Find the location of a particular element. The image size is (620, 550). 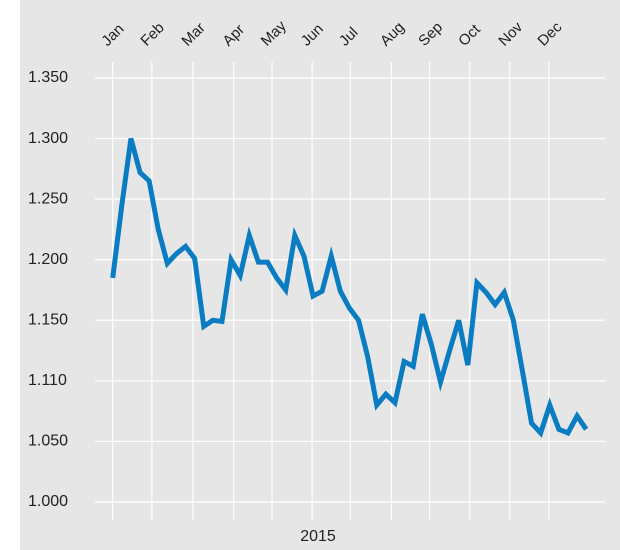

y-tick-label: 1.300 is located at coordinates (48, 138).